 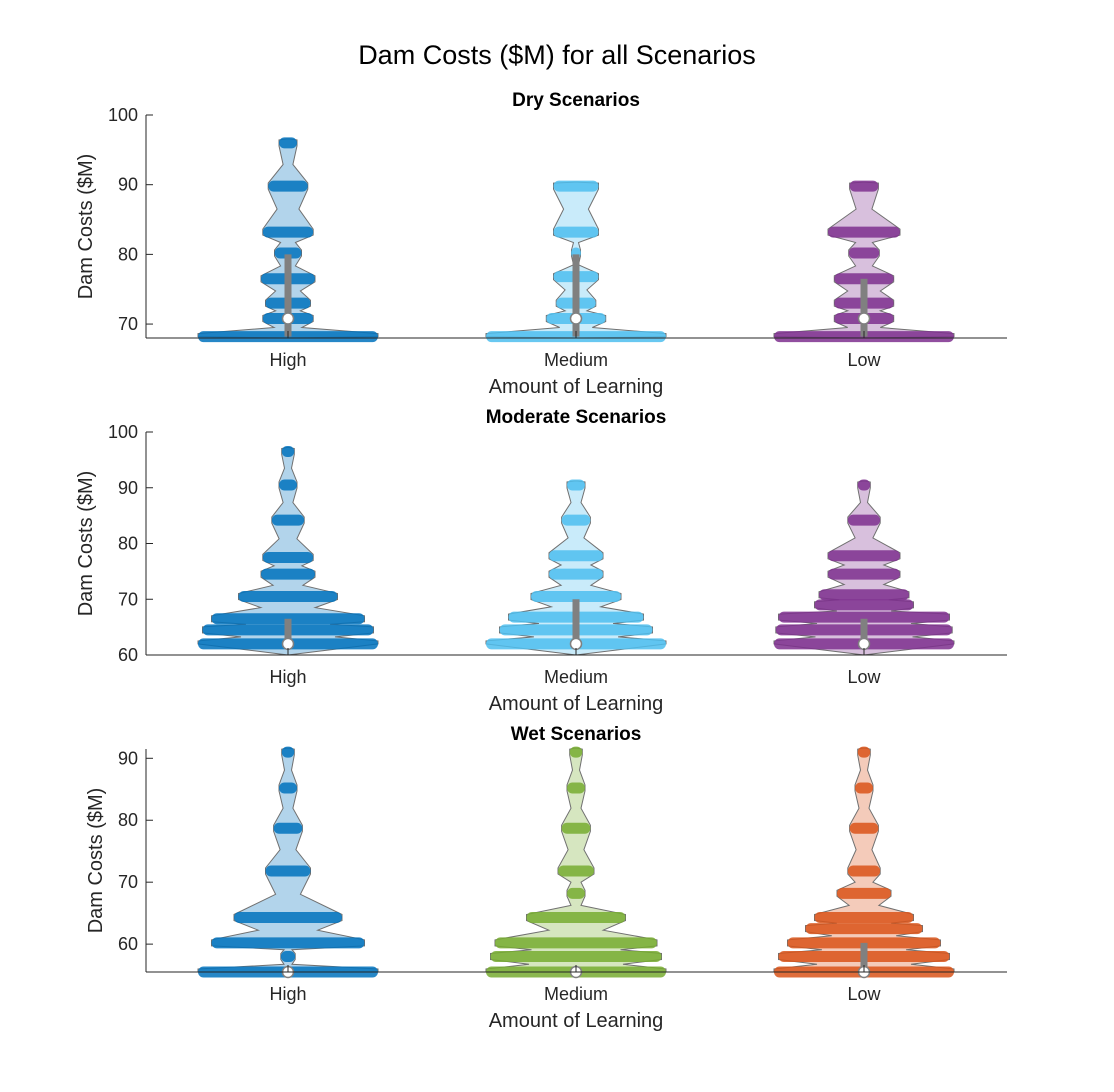 What do you see at coordinates (576, 734) in the screenshot?
I see `panel-title: Wet Scenarios` at bounding box center [576, 734].